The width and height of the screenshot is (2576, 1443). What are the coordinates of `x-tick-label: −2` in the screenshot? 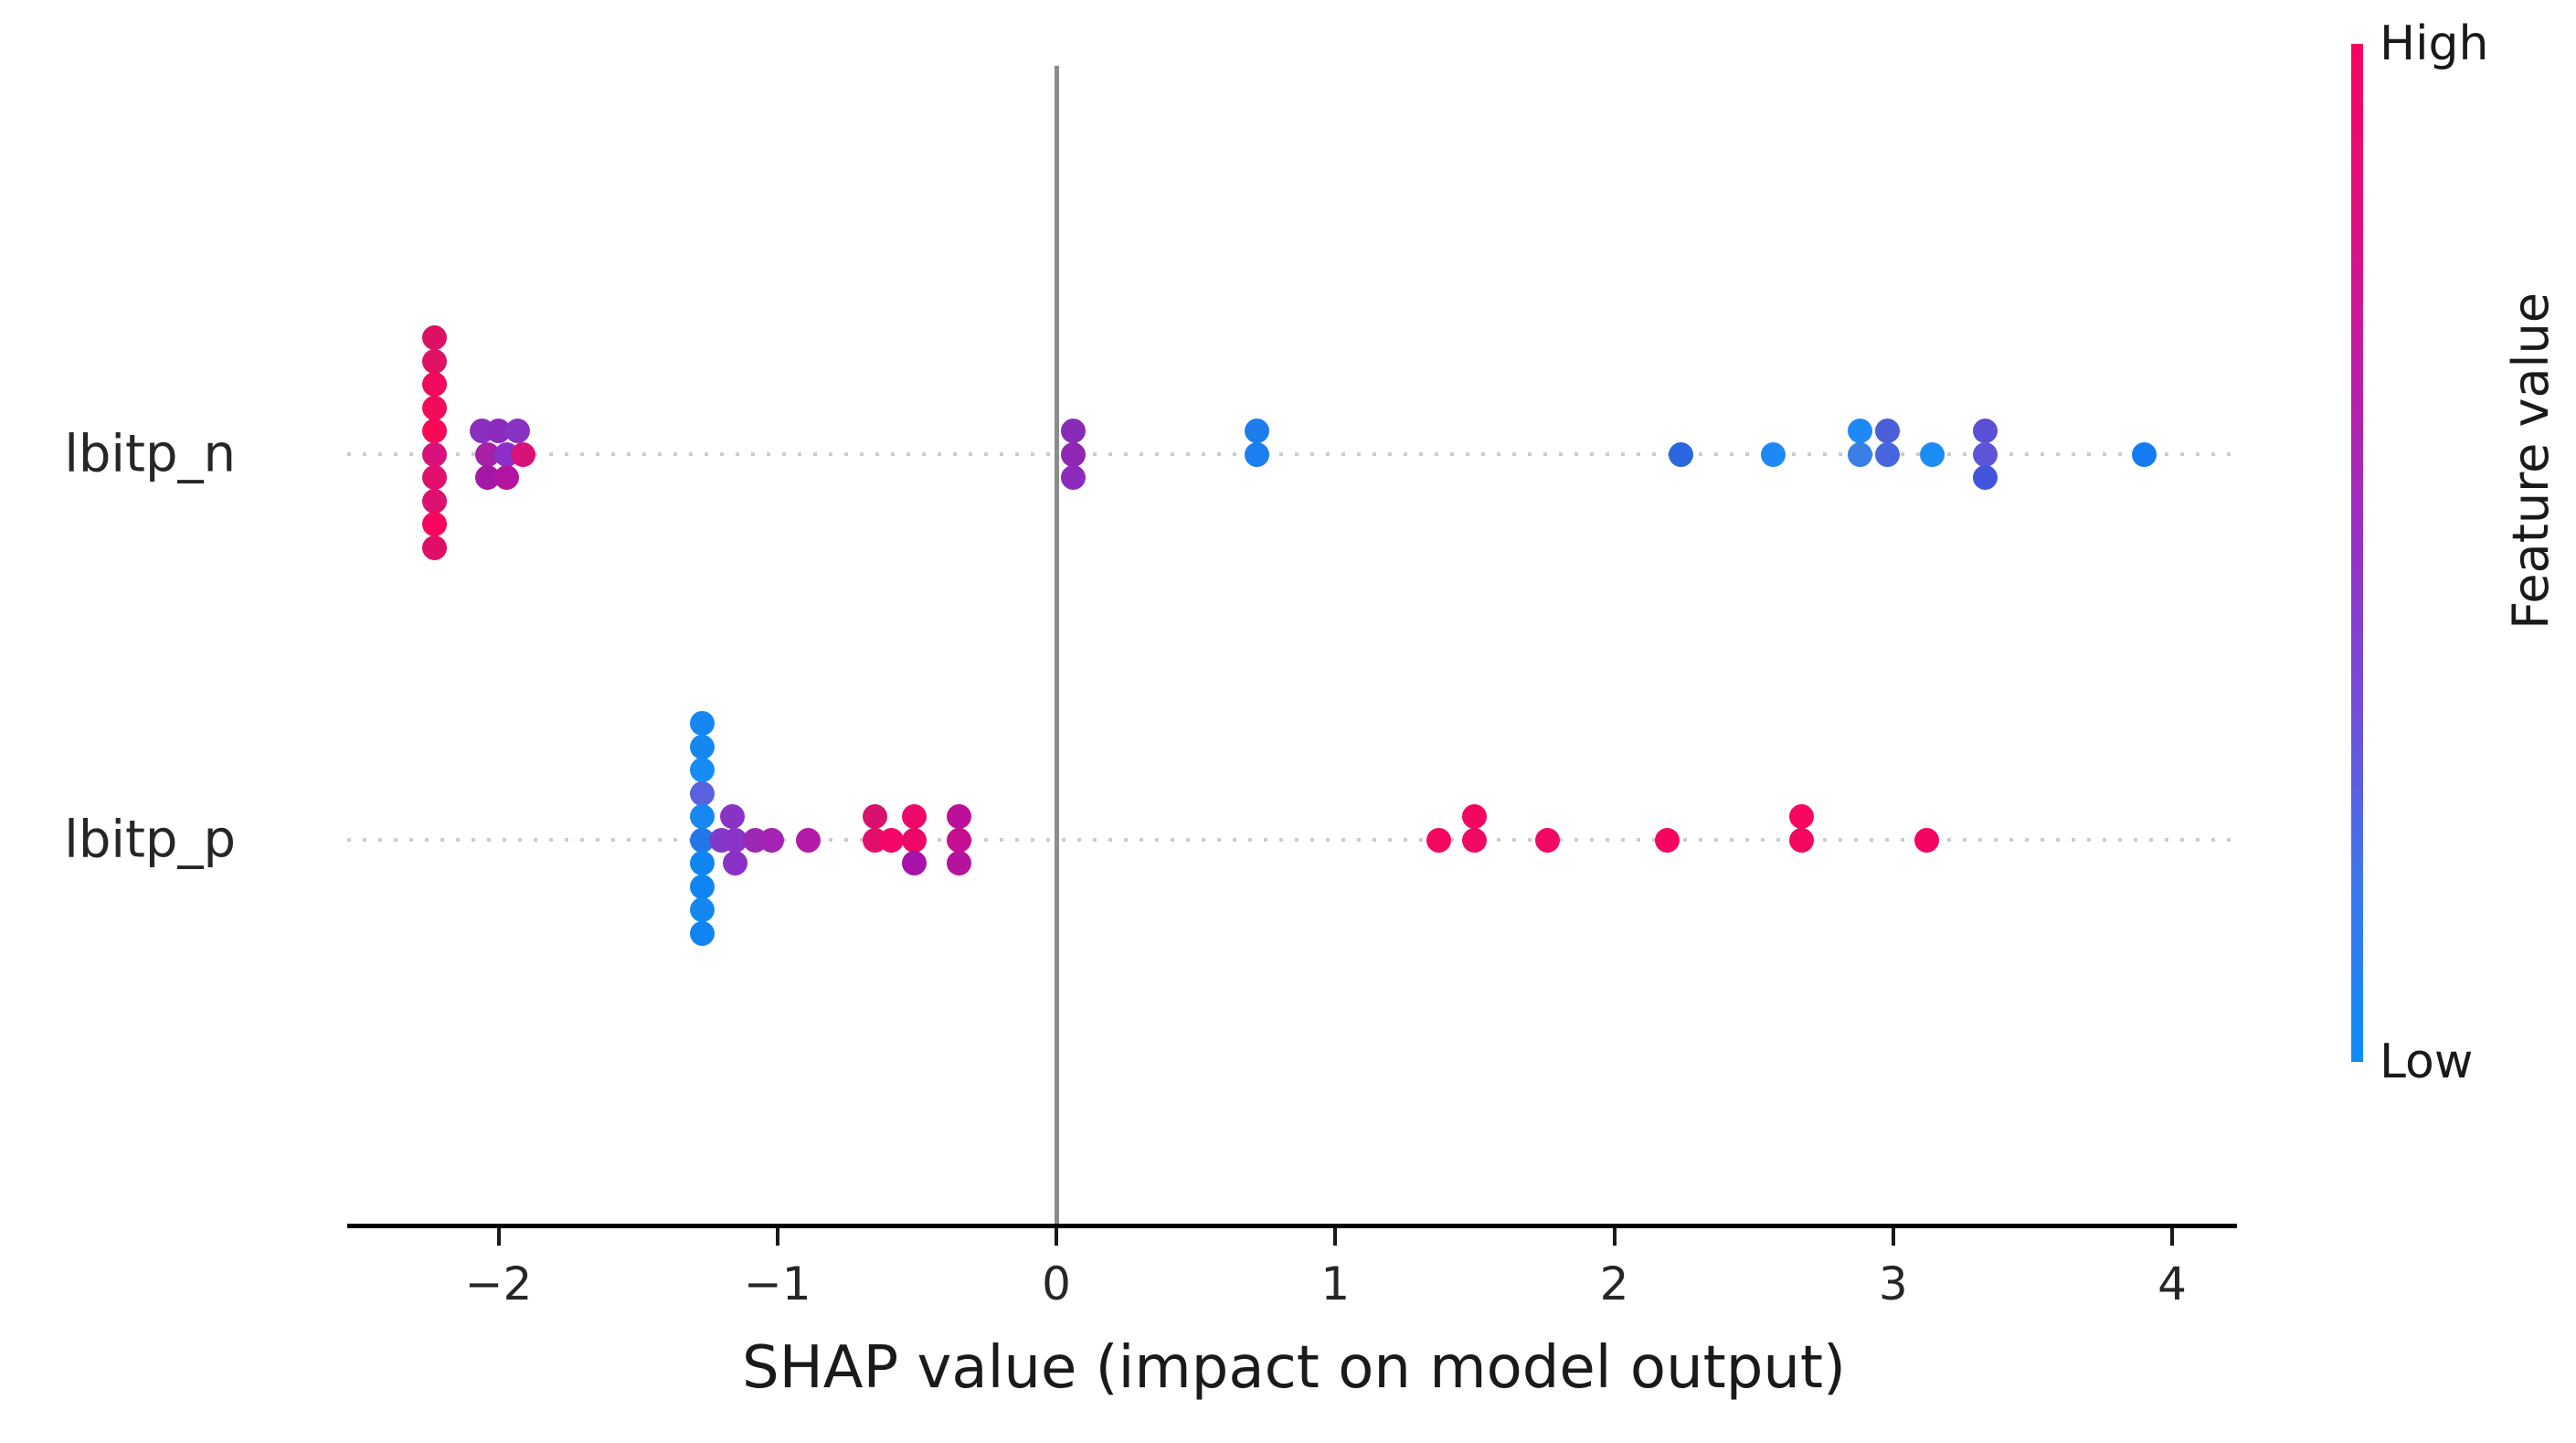 It's located at (498, 1283).